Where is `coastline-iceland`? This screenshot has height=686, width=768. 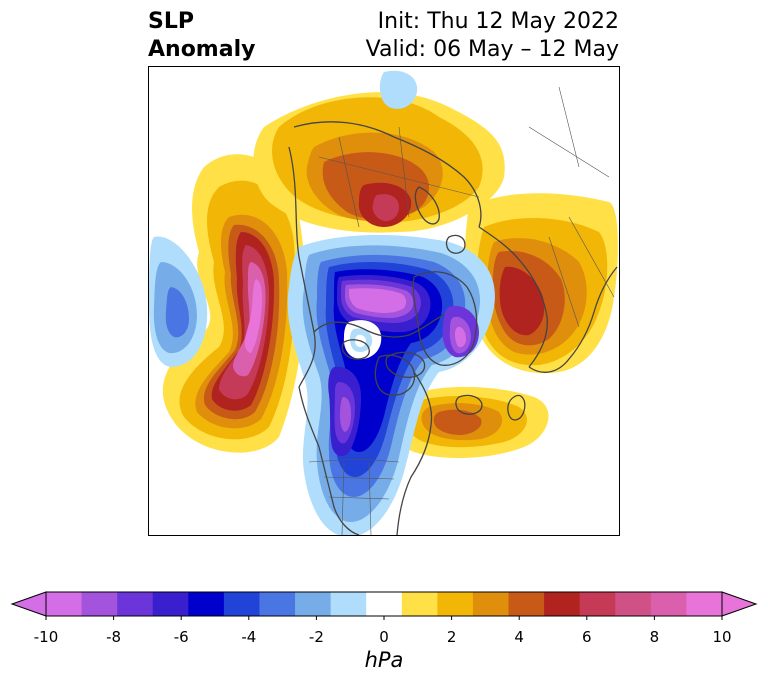
coastline-iceland is located at coordinates (469, 404).